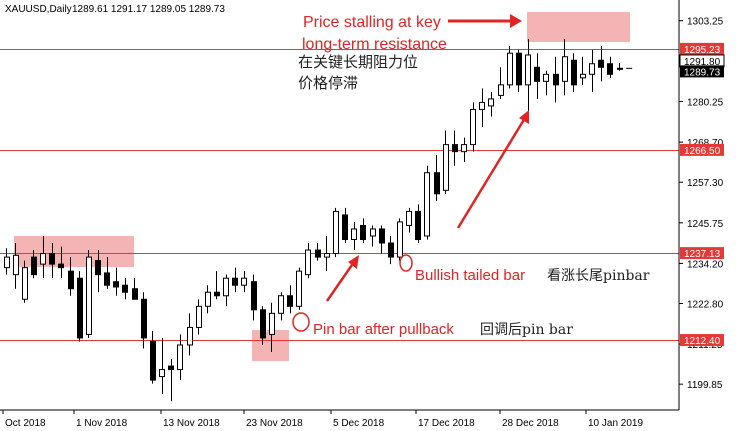 The image size is (754, 431). I want to click on y-tick-label: 1257.30, so click(705, 183).